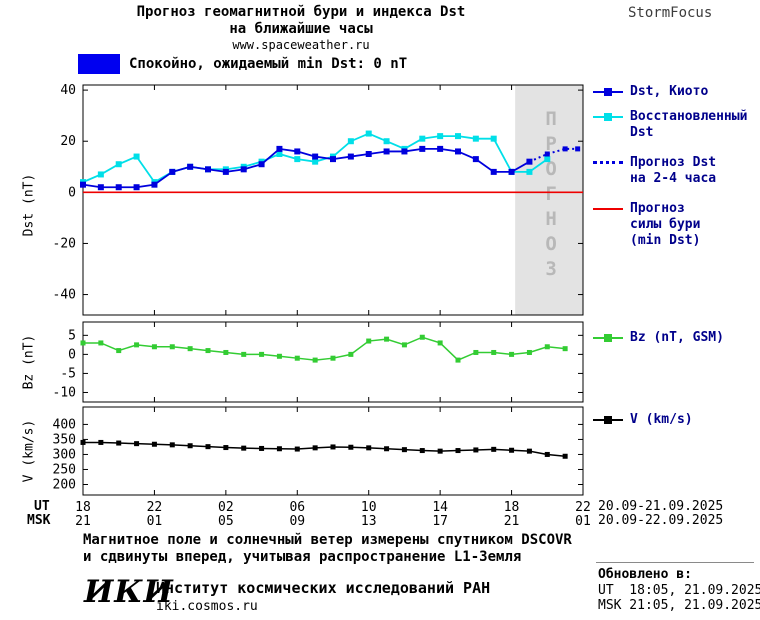 This screenshot has height=620, width=760. Describe the element at coordinates (72, 335) in the screenshot. I see `y-tick-label: 5` at that location.